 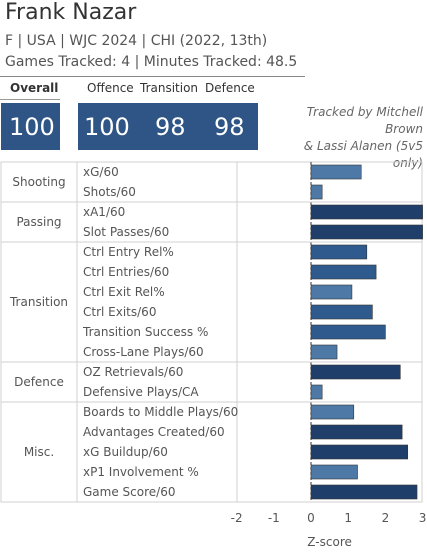 What do you see at coordinates (152, 76) in the screenshot?
I see `divider` at bounding box center [152, 76].